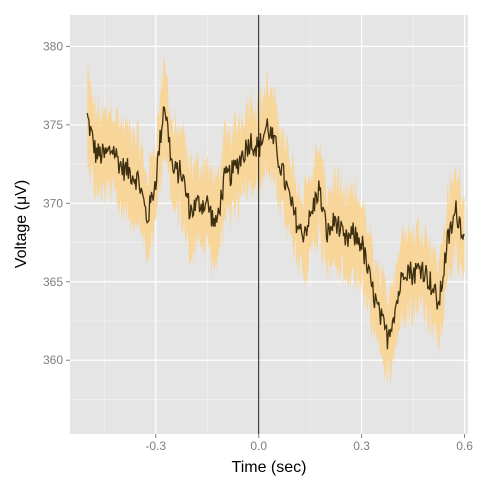  I want to click on y-axis-title: Voltage (μV), so click(21, 224).